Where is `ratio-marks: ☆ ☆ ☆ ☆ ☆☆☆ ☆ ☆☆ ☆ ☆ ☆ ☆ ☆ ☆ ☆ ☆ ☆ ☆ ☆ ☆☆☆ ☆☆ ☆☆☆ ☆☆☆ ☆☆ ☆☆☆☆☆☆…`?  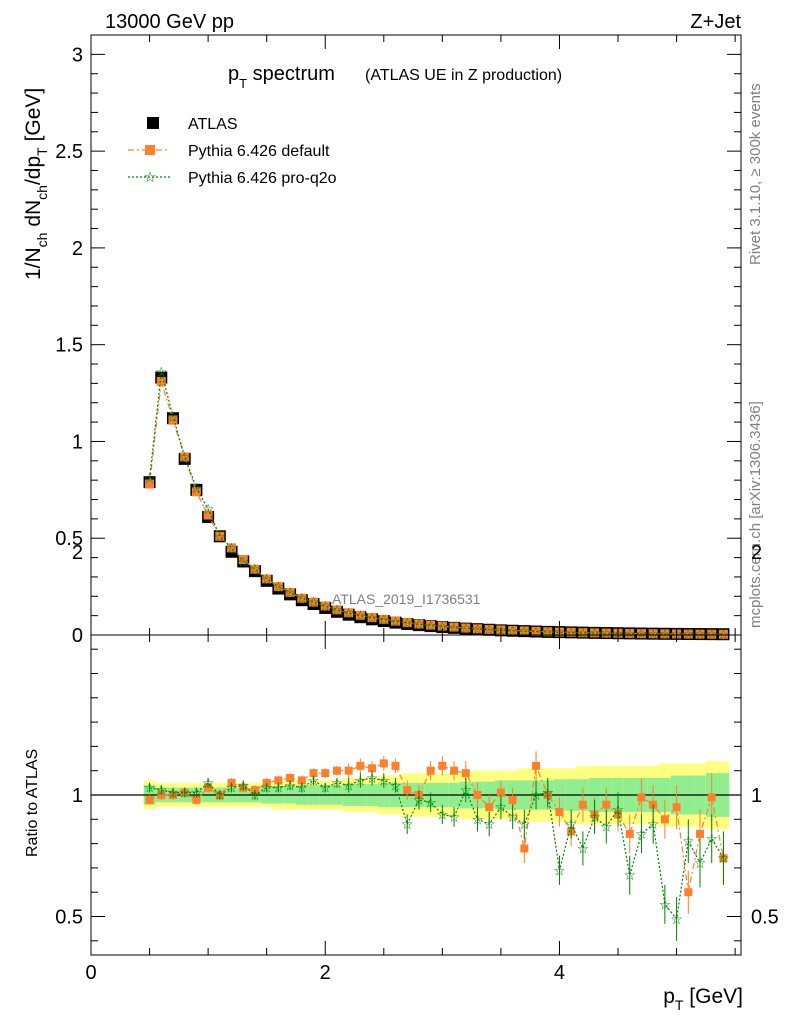 ratio-marks: ☆ ☆ ☆ ☆ ☆☆☆ ☆ ☆☆ ☆ ☆ ☆ ☆ ☆ ☆ ☆ ☆ ☆ ☆ ☆ ☆☆☆ ☆☆ ☆☆☆ ☆☆☆ ☆☆ ☆☆☆☆☆☆… is located at coordinates (436, 846).